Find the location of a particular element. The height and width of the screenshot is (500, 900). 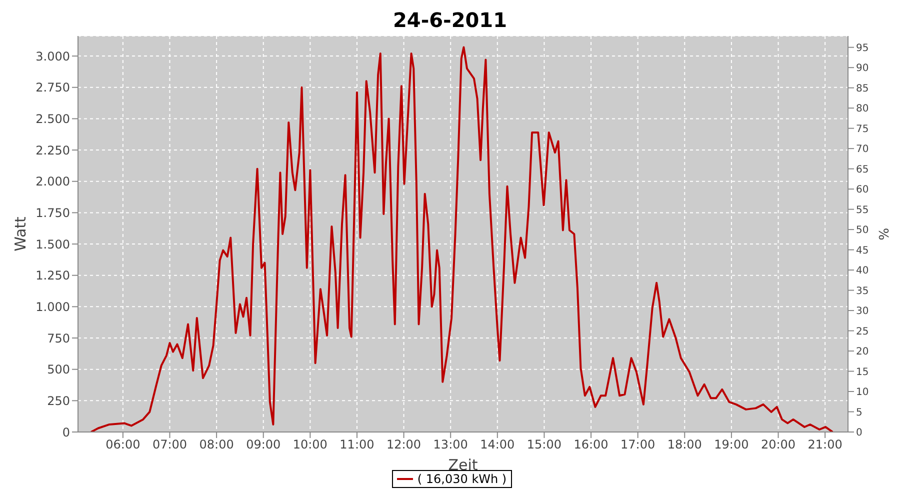

y-tick-label: 1.750 is located at coordinates (53, 213).